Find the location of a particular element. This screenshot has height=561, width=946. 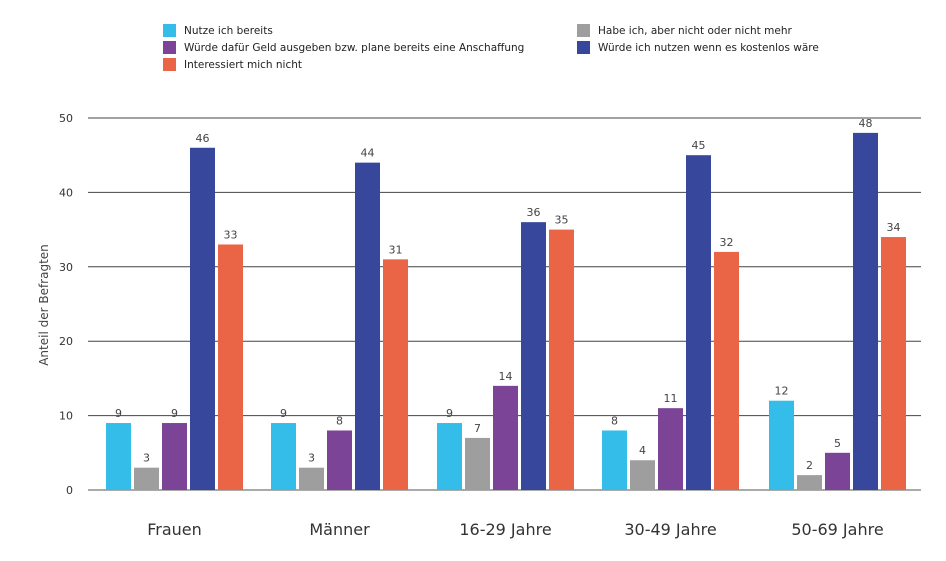

data-label: 35 is located at coordinates (562, 220).